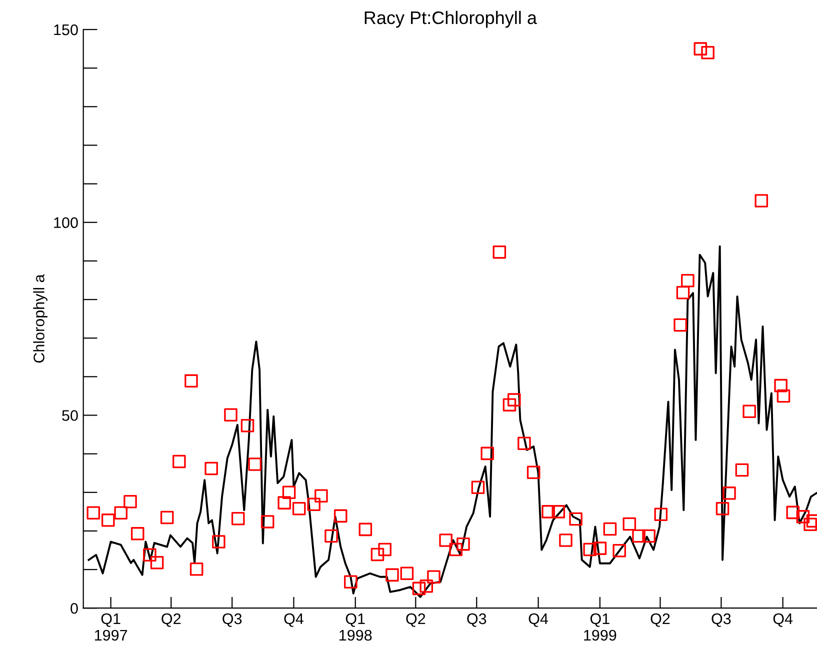 The width and height of the screenshot is (817, 656). What do you see at coordinates (70, 415) in the screenshot?
I see `y-tick-label: 50` at bounding box center [70, 415].